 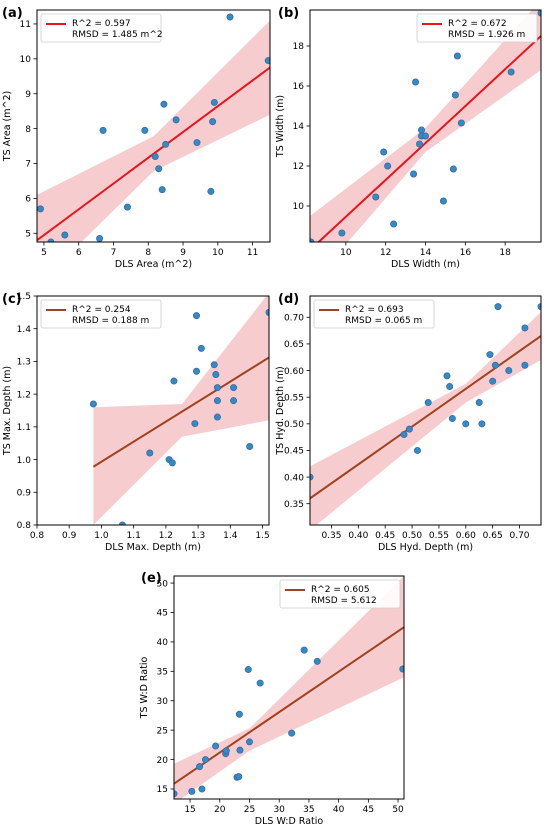 What do you see at coordinates (134, 536) in the screenshot?
I see `x-tick-label: 1.1` at bounding box center [134, 536].